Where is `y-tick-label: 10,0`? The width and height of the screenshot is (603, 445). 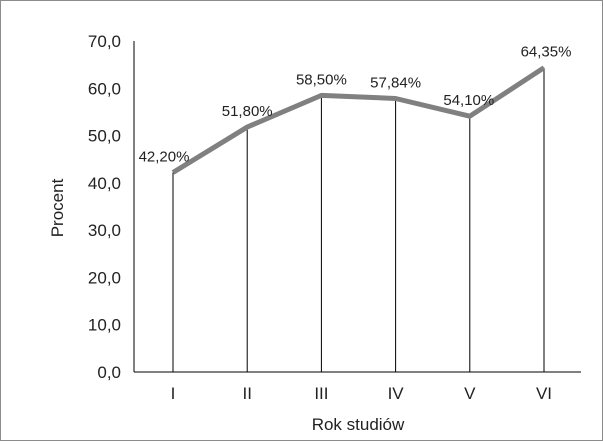 y-tick-label: 10,0 is located at coordinates (104, 325).